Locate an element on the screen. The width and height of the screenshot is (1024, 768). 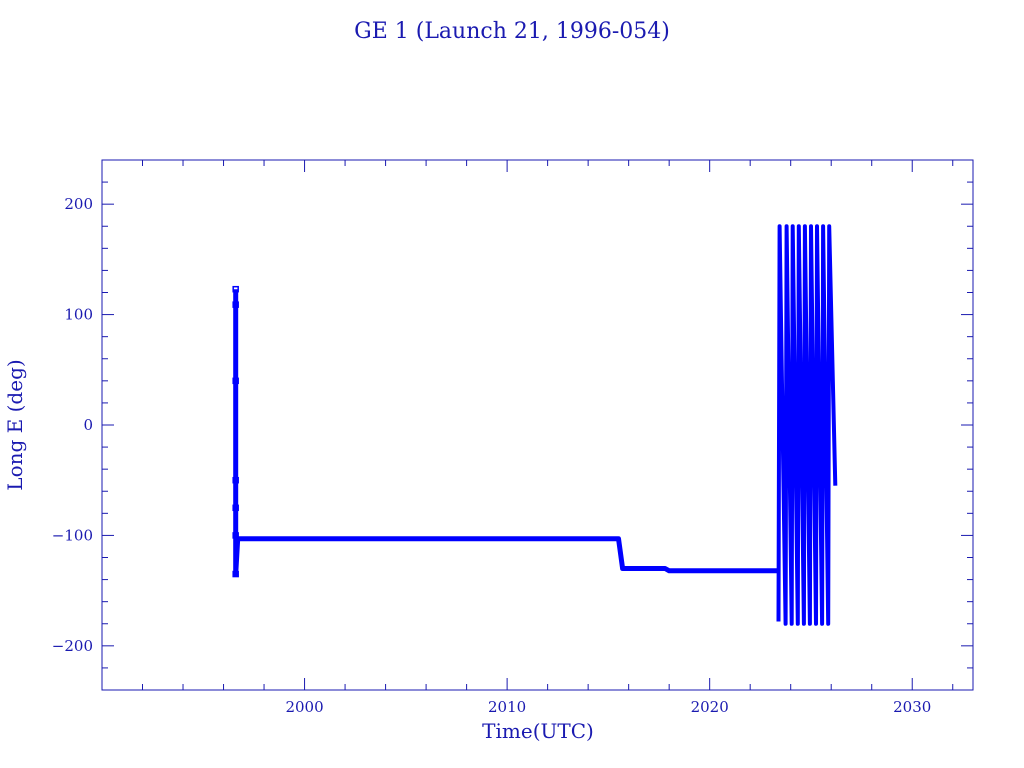
series-line is located at coordinates (807, 425).